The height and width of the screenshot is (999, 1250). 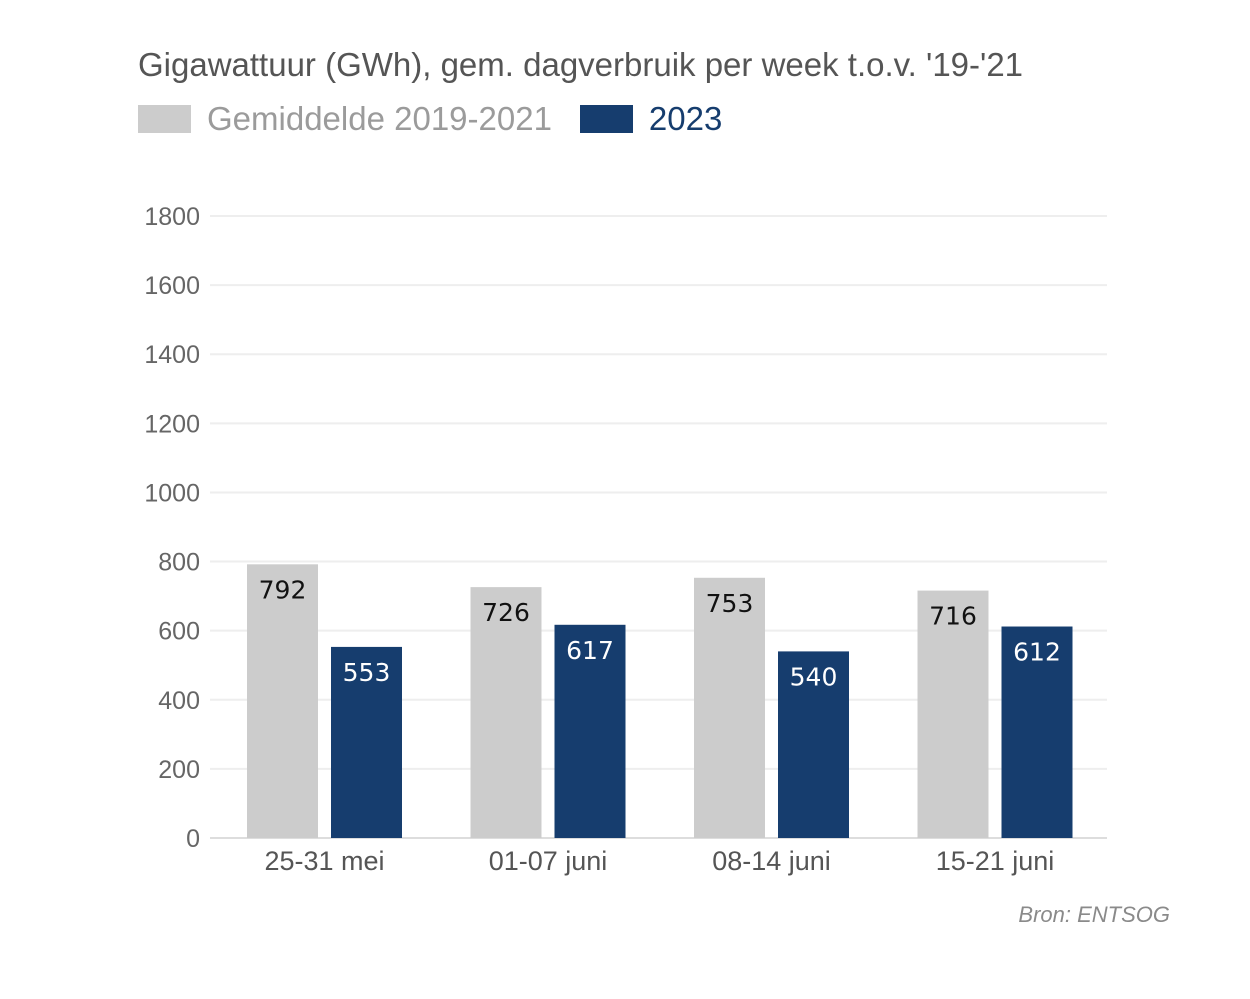 I want to click on legend-label-2023: 2023, so click(x=685, y=118).